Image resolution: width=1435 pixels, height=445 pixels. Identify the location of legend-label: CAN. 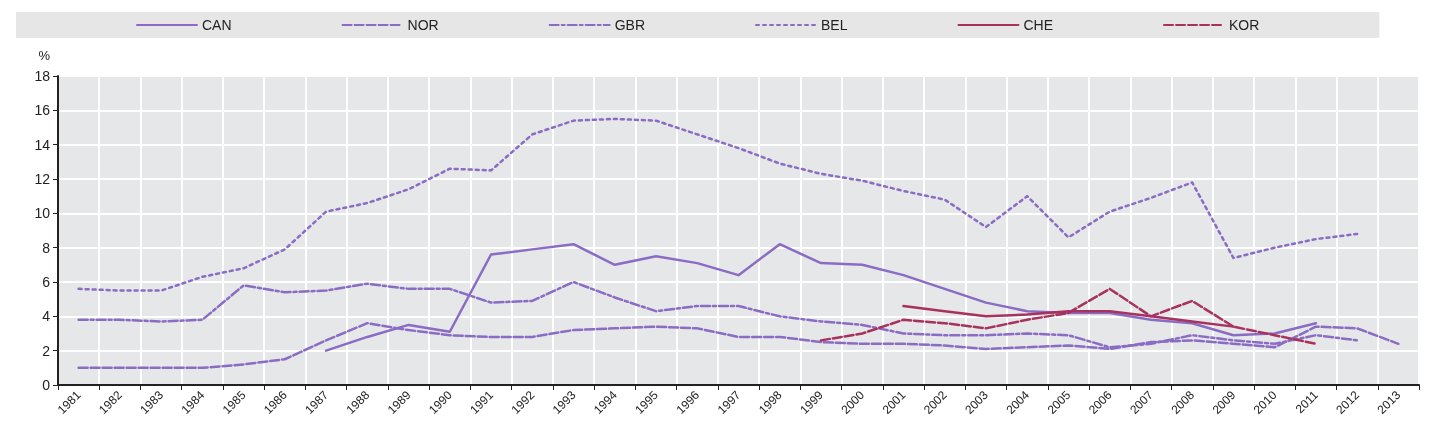
(217, 25).